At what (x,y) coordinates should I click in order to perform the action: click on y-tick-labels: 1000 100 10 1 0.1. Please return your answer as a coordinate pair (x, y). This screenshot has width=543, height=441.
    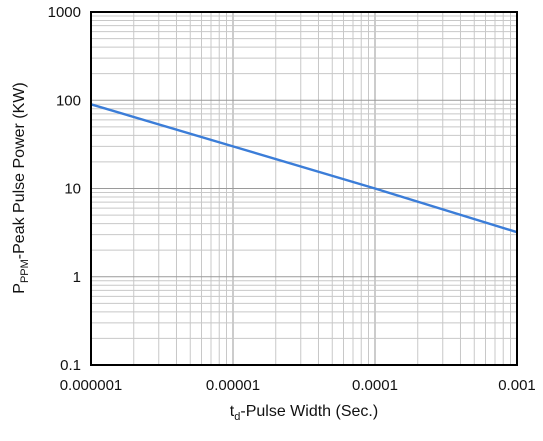
    Looking at the image, I should click on (64, 189).